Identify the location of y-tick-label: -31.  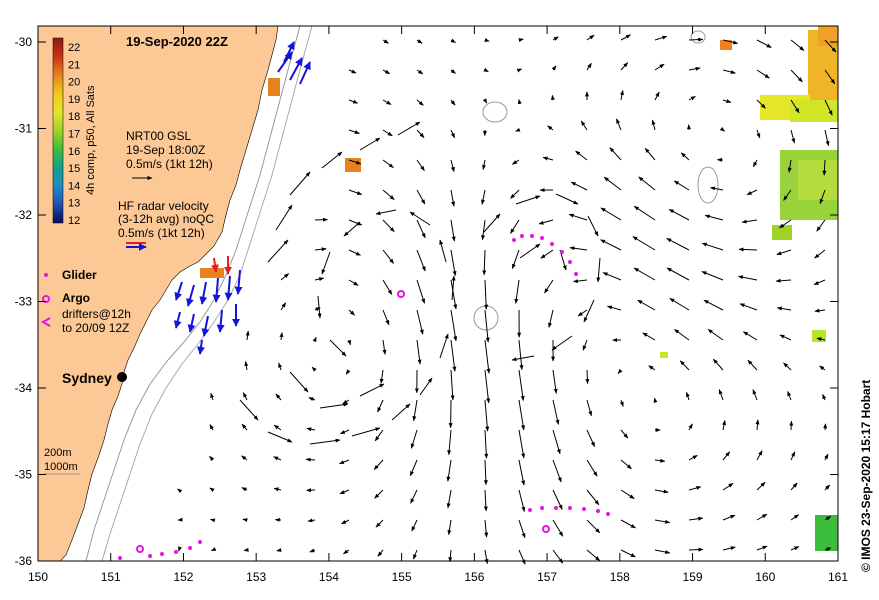
(24, 129).